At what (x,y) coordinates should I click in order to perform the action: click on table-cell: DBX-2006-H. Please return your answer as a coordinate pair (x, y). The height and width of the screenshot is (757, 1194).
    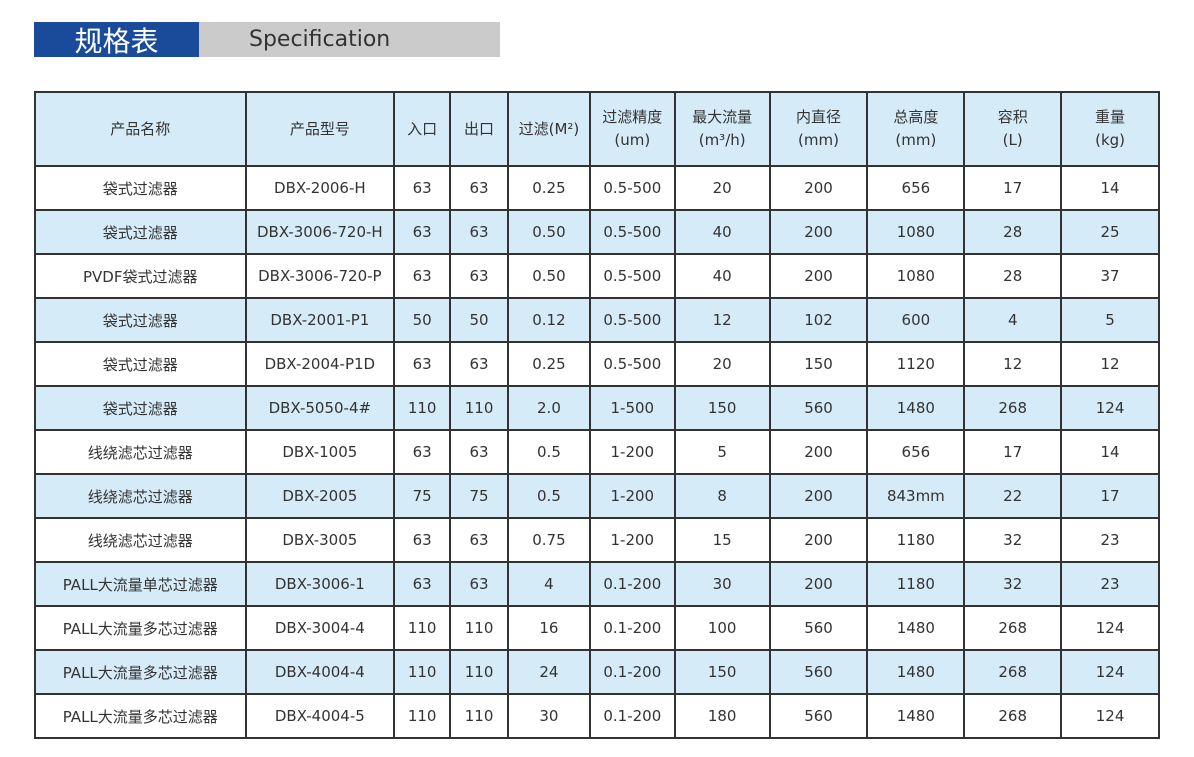
    Looking at the image, I should click on (320, 188).